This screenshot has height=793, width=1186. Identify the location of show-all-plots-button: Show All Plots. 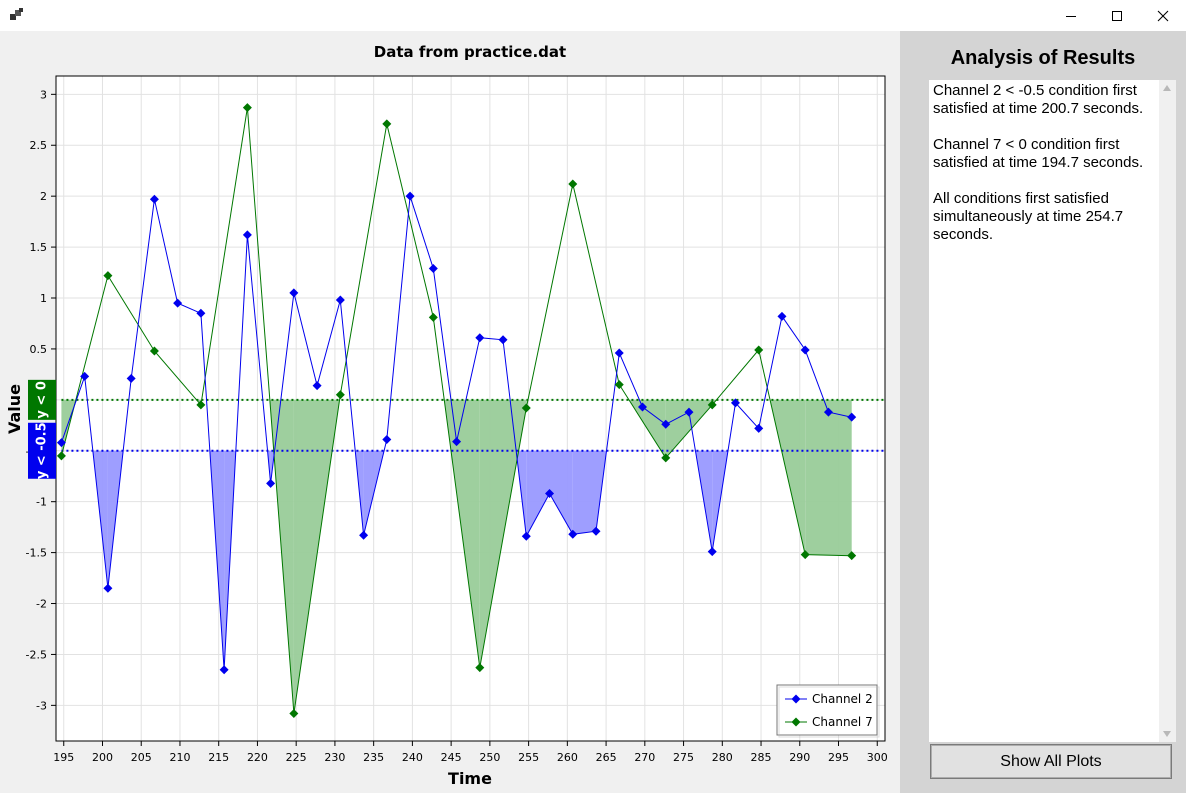
(1051, 761).